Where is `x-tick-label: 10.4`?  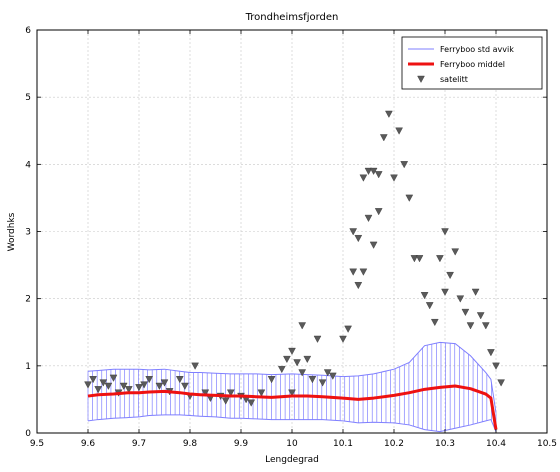 x-tick-label: 10.4 is located at coordinates (496, 444).